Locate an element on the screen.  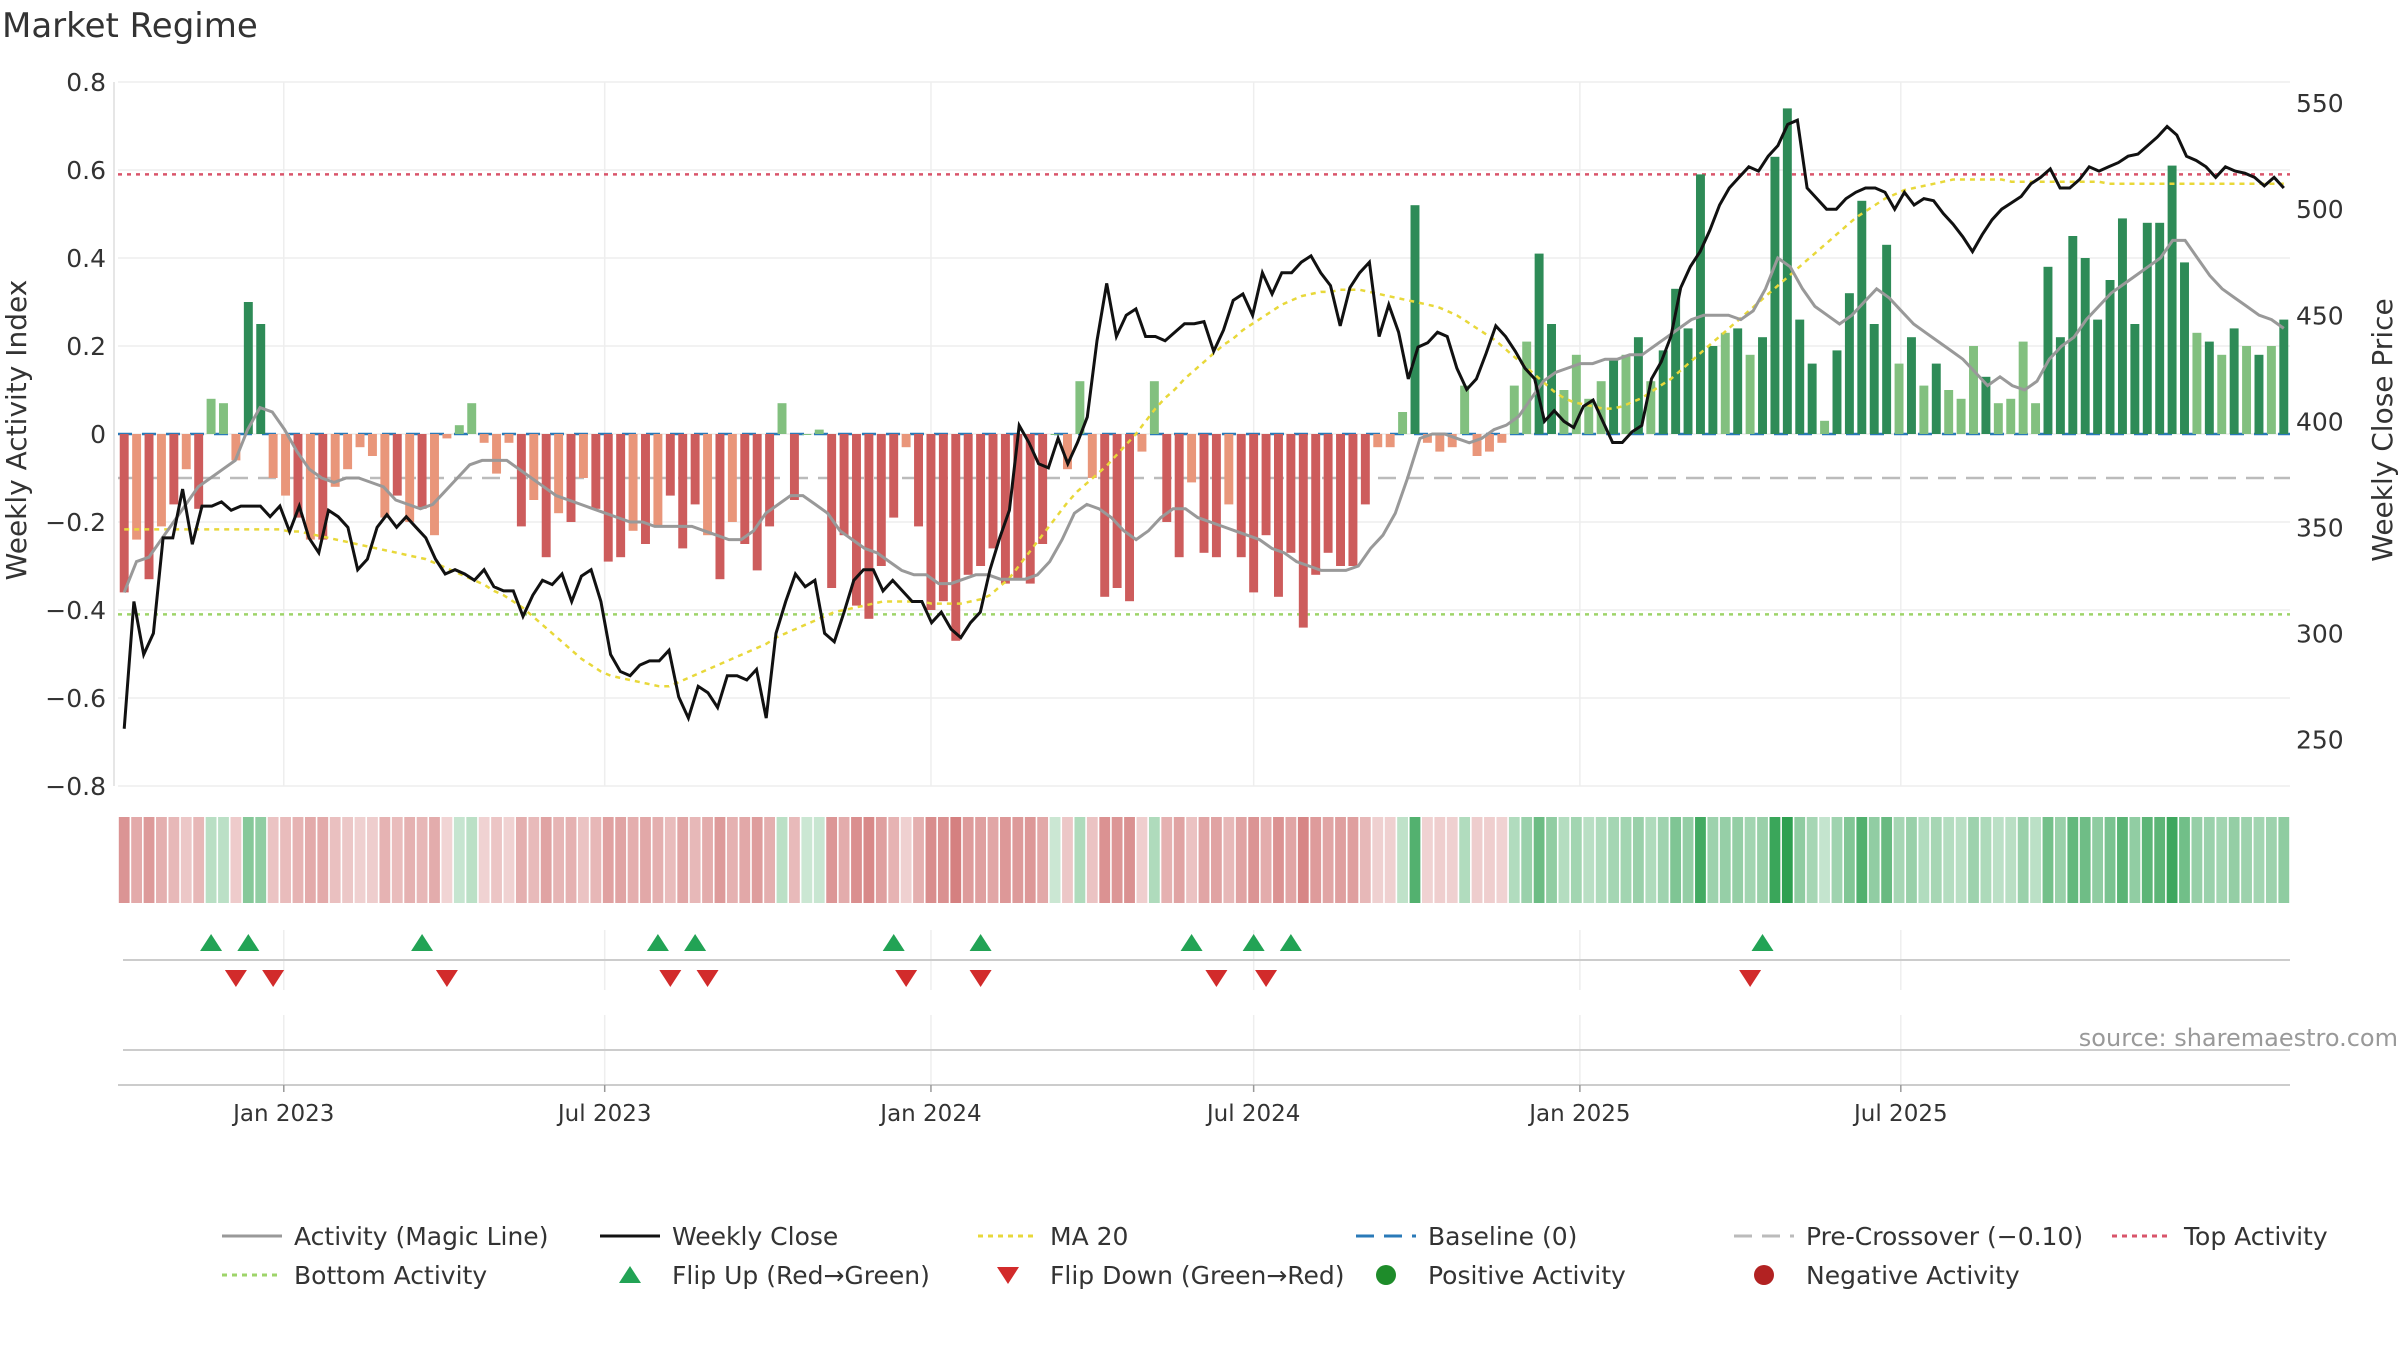
y-tick-label-right: 300 is located at coordinates (2320, 633).